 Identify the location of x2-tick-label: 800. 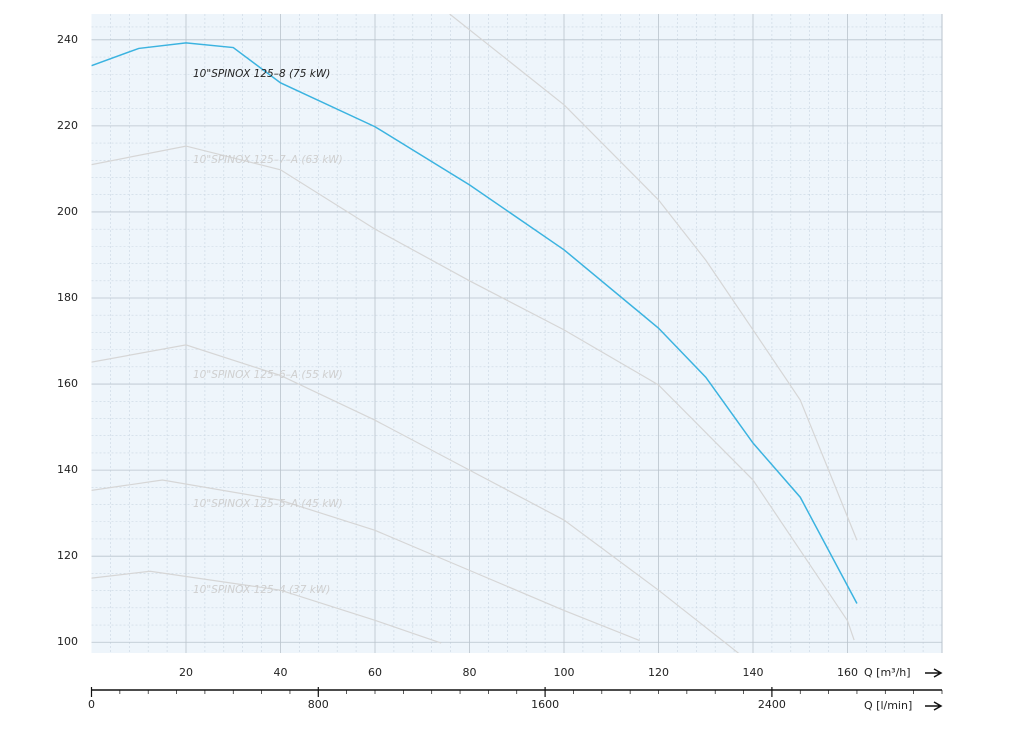
(318, 704).